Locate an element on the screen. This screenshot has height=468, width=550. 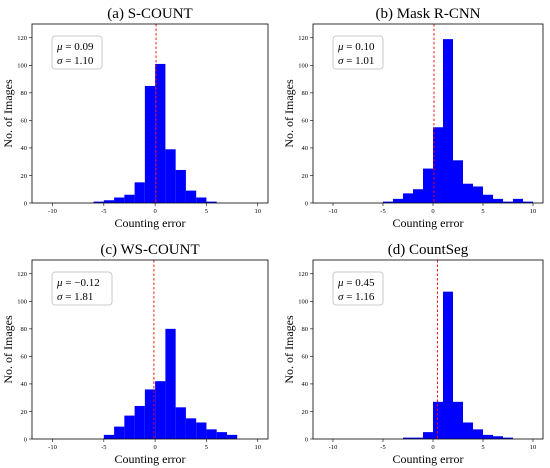
mean-stat: μ = 0.45 is located at coordinates (356, 283).